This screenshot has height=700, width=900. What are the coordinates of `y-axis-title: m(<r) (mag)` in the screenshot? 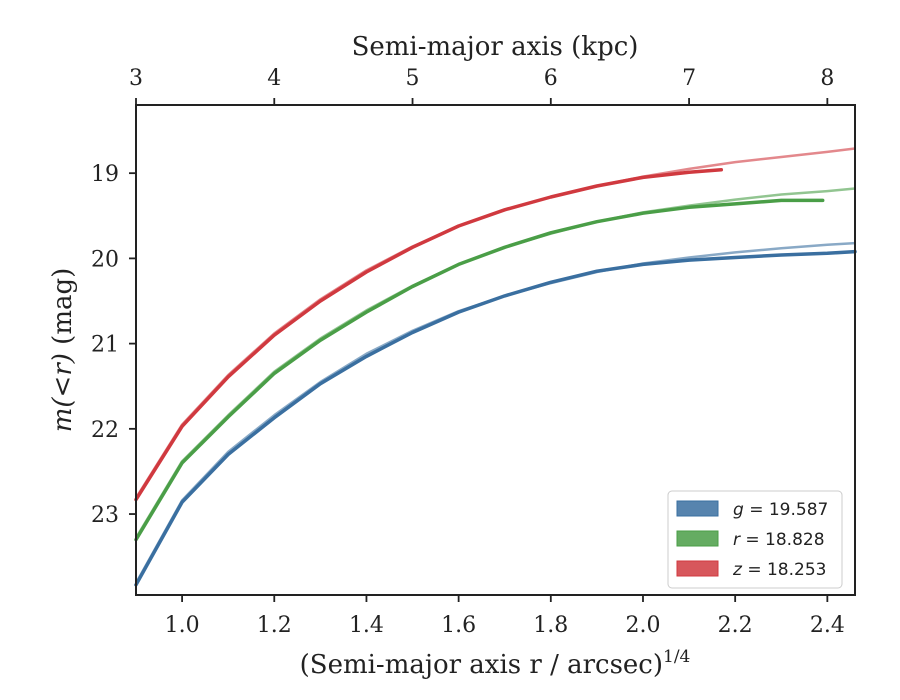 It's located at (63, 350).